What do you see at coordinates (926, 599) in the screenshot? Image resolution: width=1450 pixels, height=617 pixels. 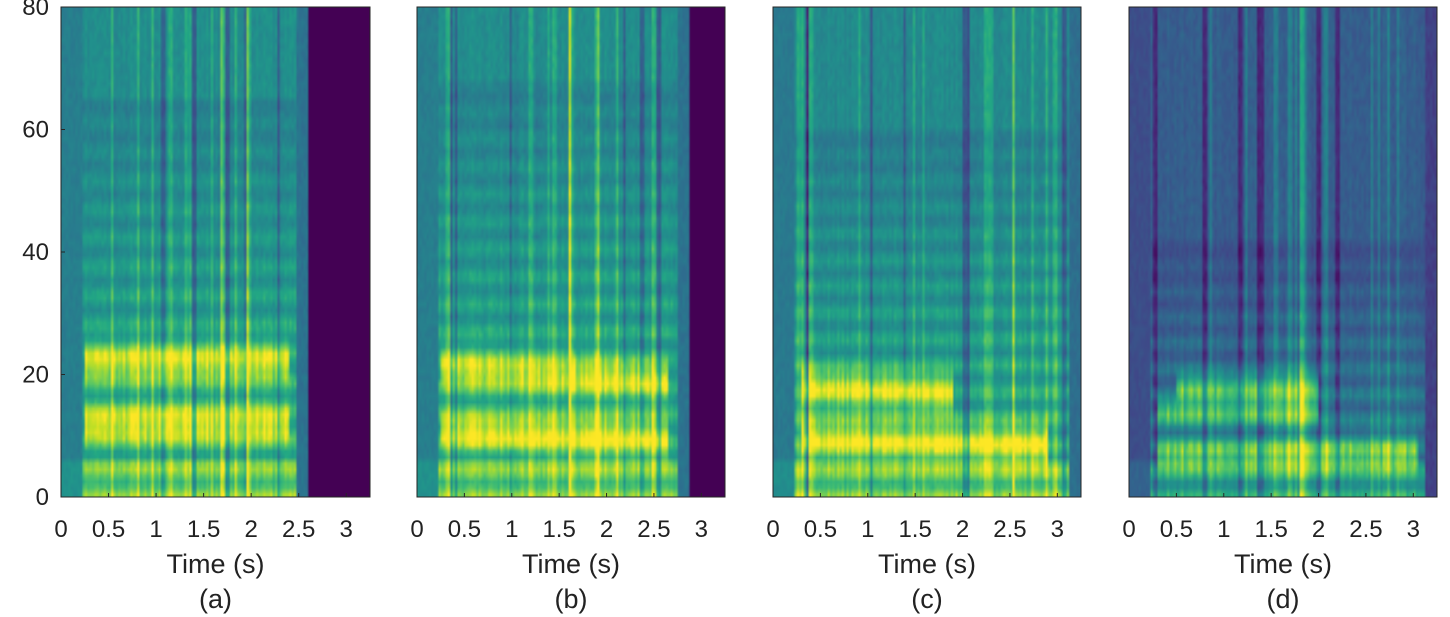 I see `panel-label: (c)` at bounding box center [926, 599].